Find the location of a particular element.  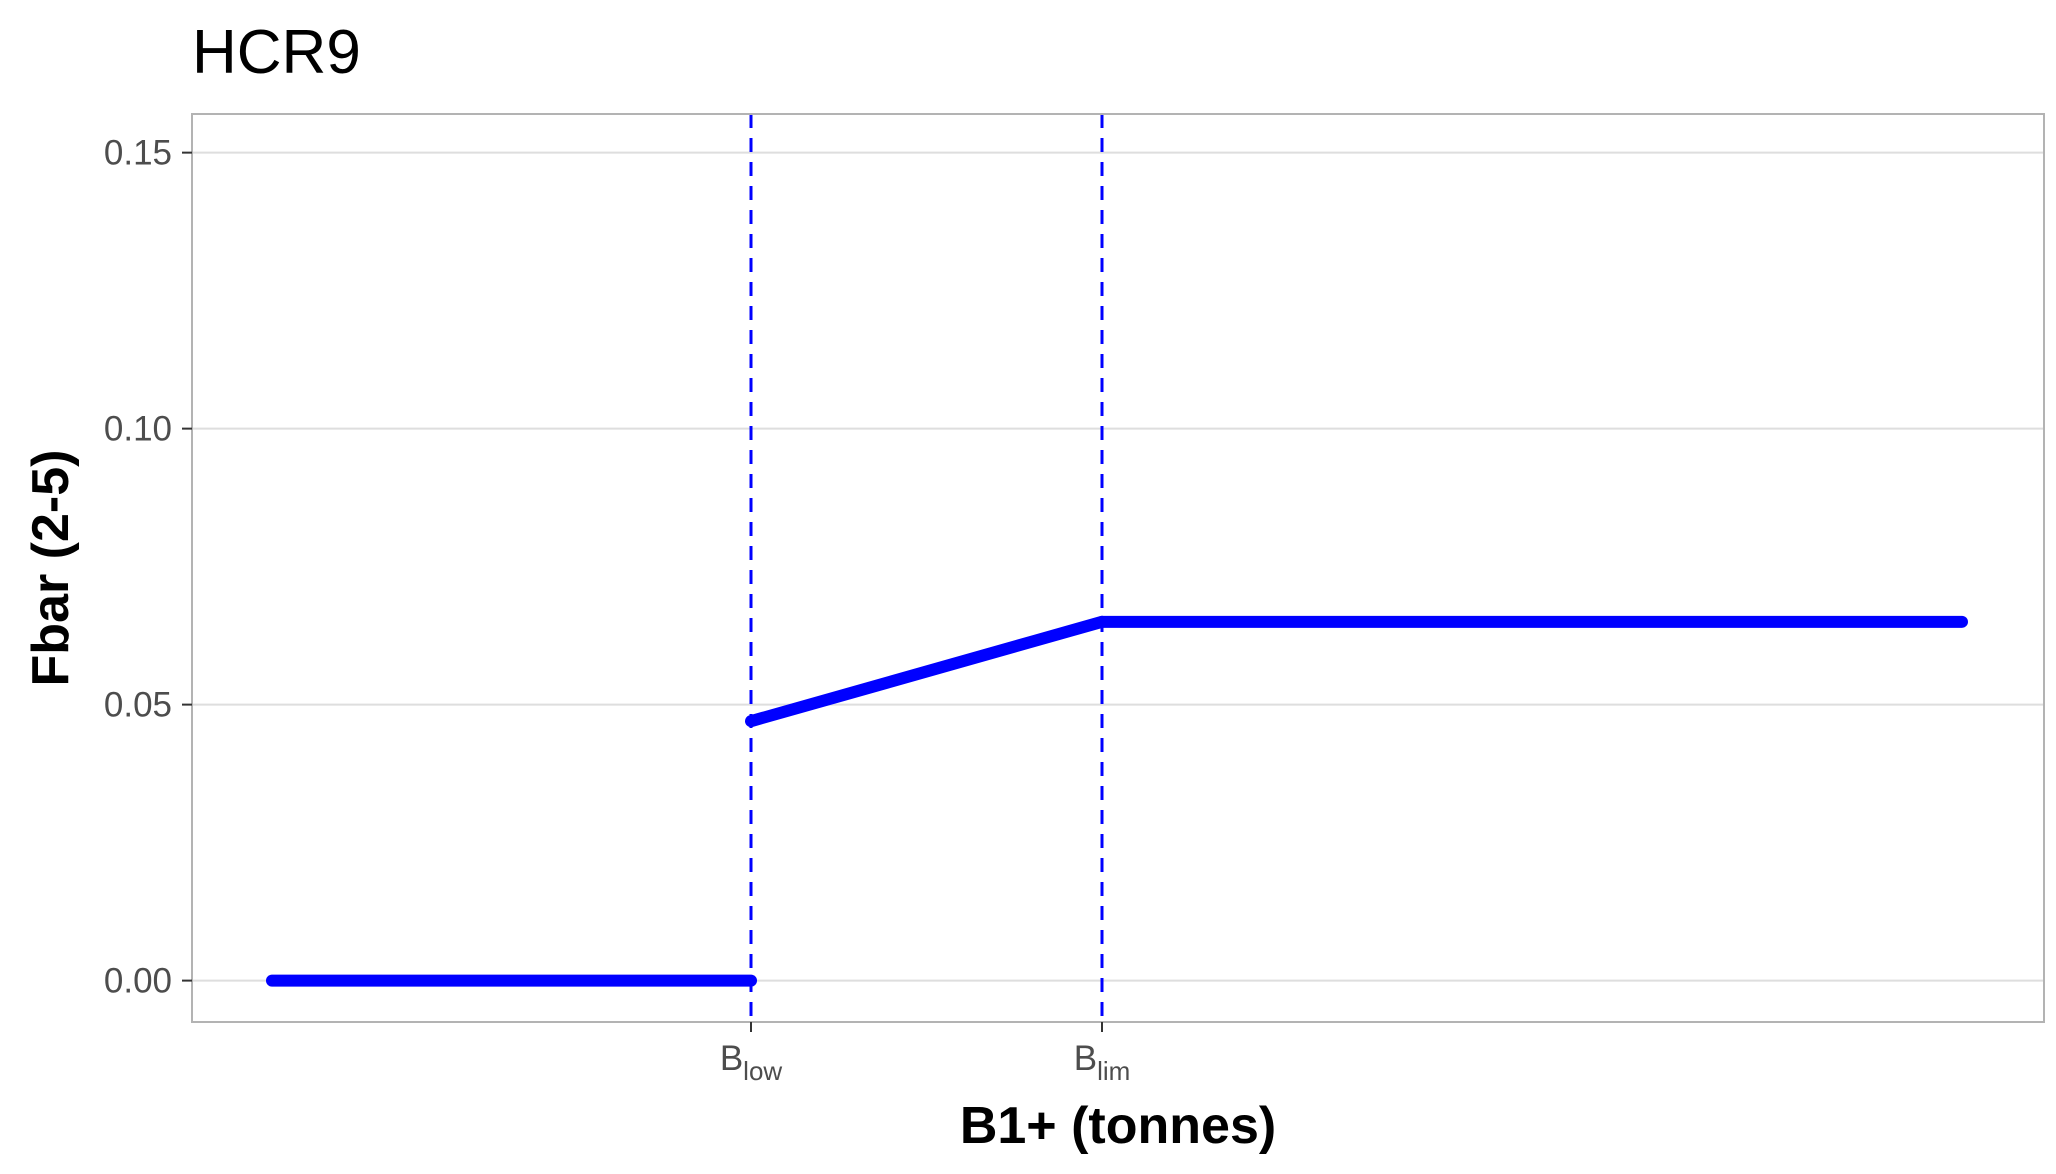

y-tick-label: 0.10 is located at coordinates (138, 429).